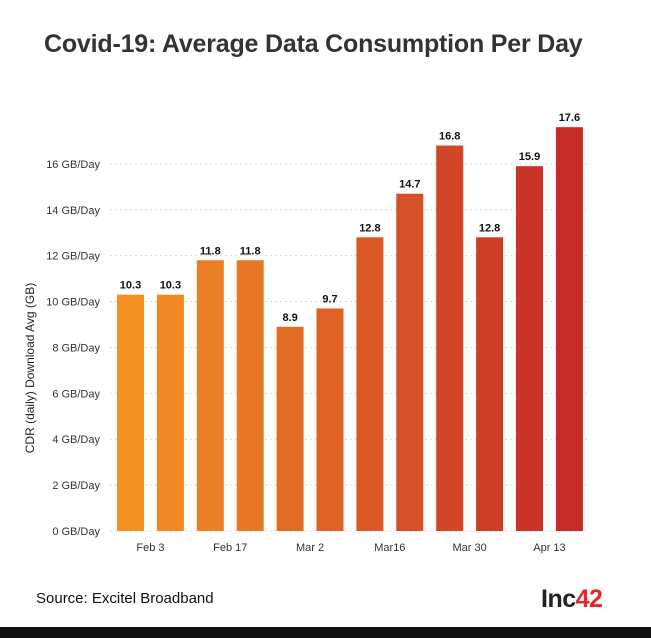 The width and height of the screenshot is (651, 638). Describe the element at coordinates (549, 548) in the screenshot. I see `x-tick-label: Apr 13` at that location.